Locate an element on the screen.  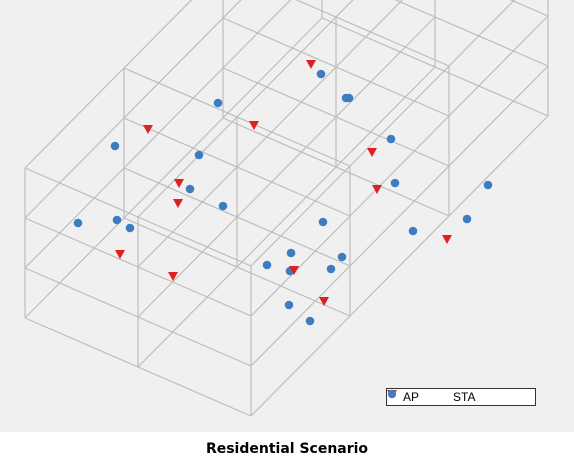
legend-label-ap: AP is located at coordinates (411, 397).